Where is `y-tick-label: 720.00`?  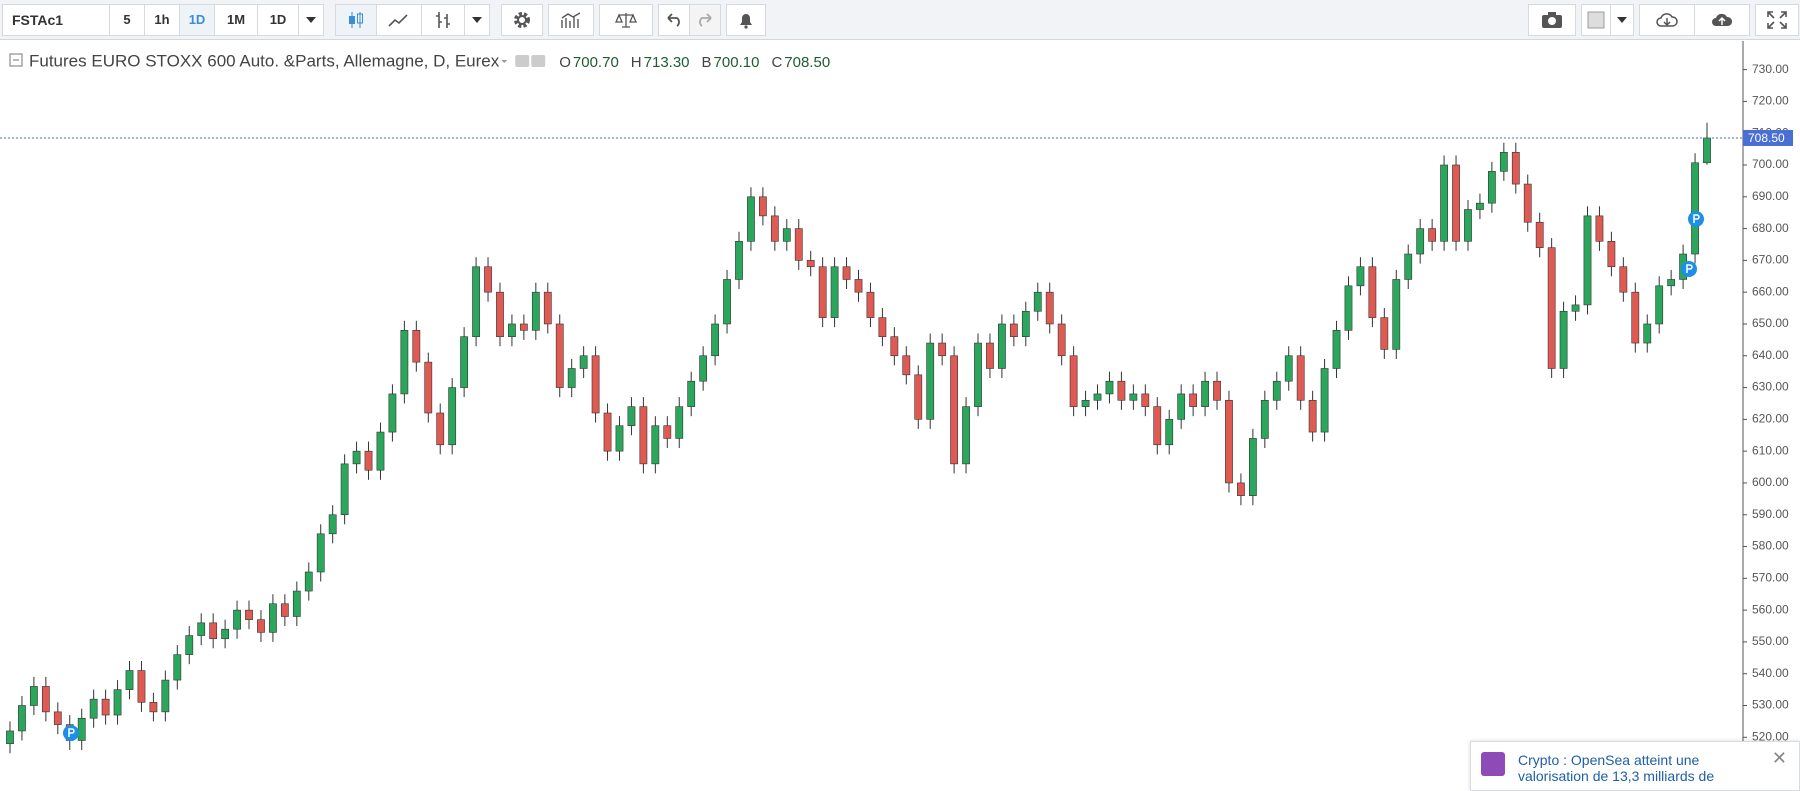 y-tick-label: 720.00 is located at coordinates (1770, 101).